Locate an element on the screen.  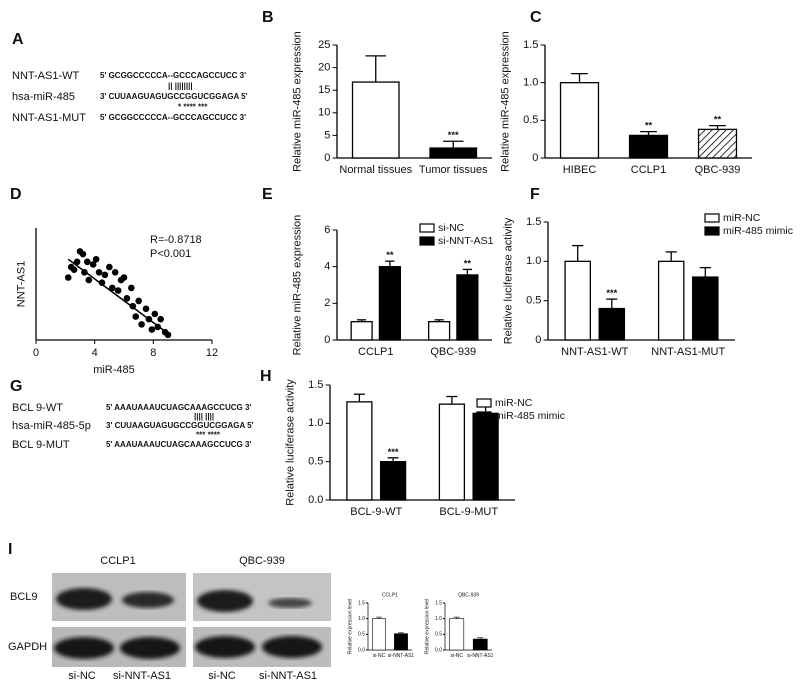
sequence-label: hsa-miR-485 is located at coordinates (43, 97).